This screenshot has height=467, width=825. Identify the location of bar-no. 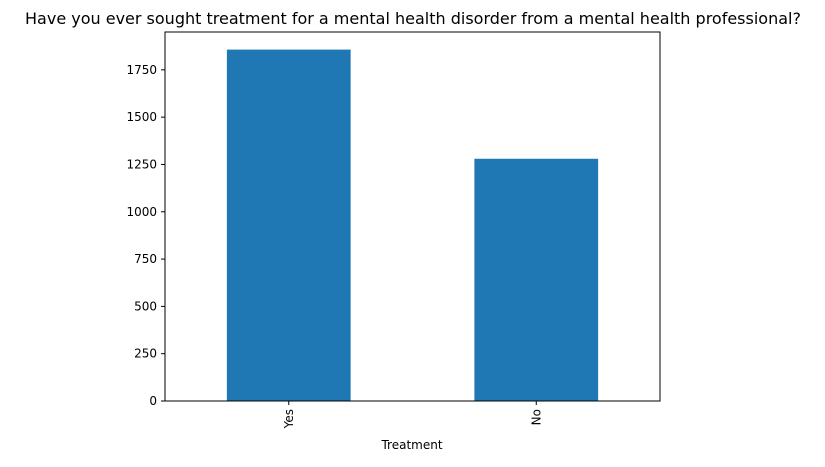
(536, 279).